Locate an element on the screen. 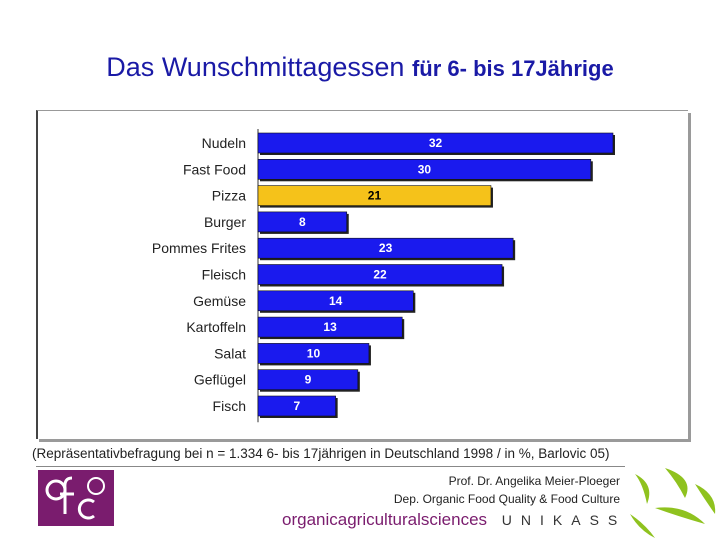  credit-dept: Dep. Organic Food Quality & Food Culture is located at coordinates (506, 499).